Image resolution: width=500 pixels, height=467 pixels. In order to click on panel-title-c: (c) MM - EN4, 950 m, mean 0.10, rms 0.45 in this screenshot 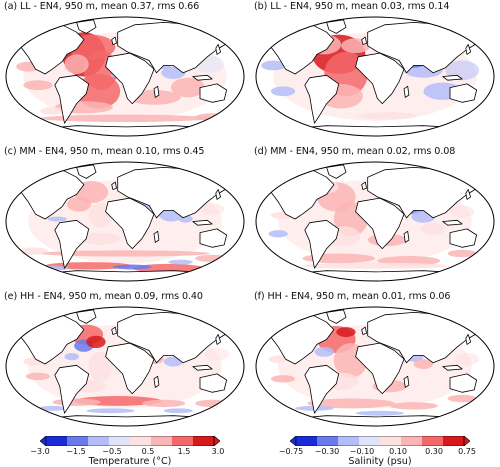, I will do `click(104, 151)`.